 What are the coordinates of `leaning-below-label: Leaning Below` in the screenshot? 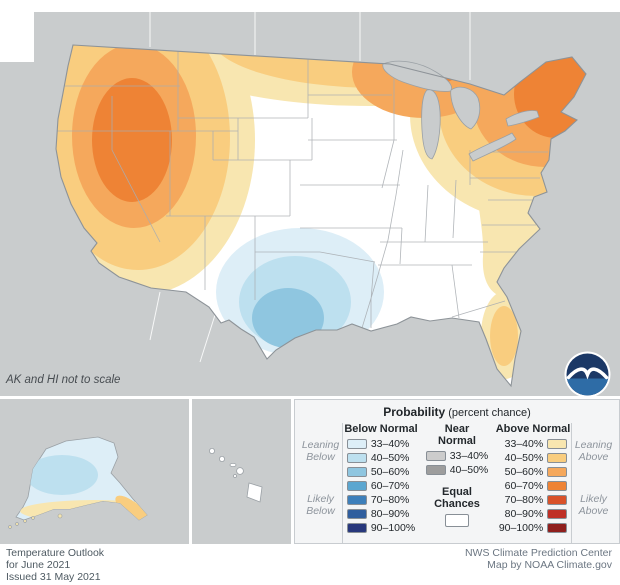 It's located at (320, 451).